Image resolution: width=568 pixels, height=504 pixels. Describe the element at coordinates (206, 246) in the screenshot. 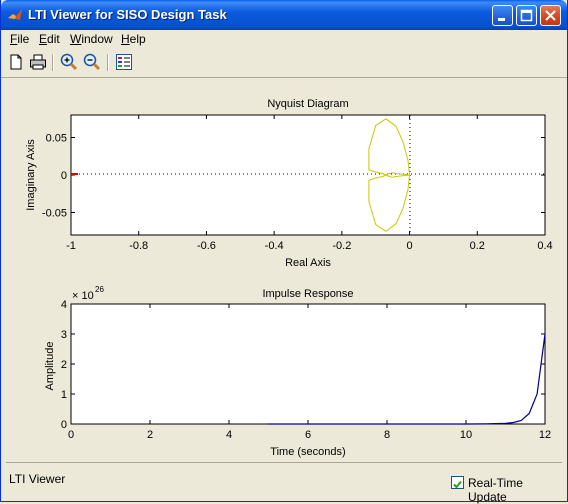

I see `nyquist-xtick-label: -0.6` at that location.